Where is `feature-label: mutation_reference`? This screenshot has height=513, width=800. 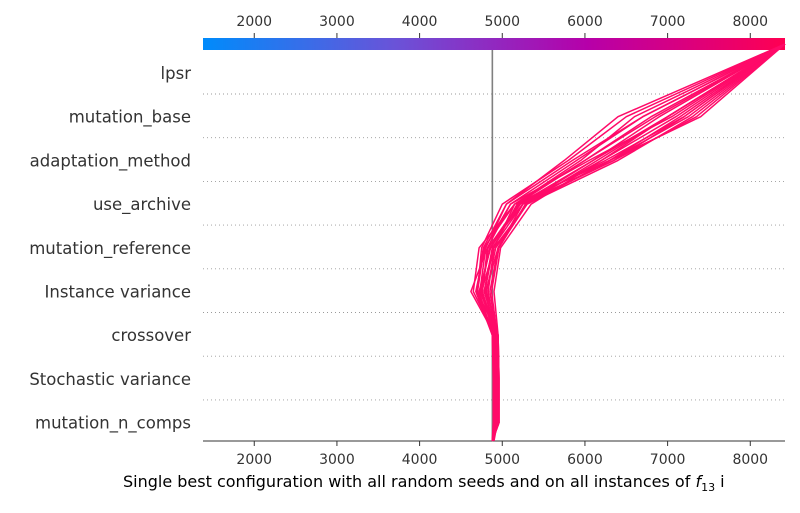 feature-label: mutation_reference is located at coordinates (110, 249).